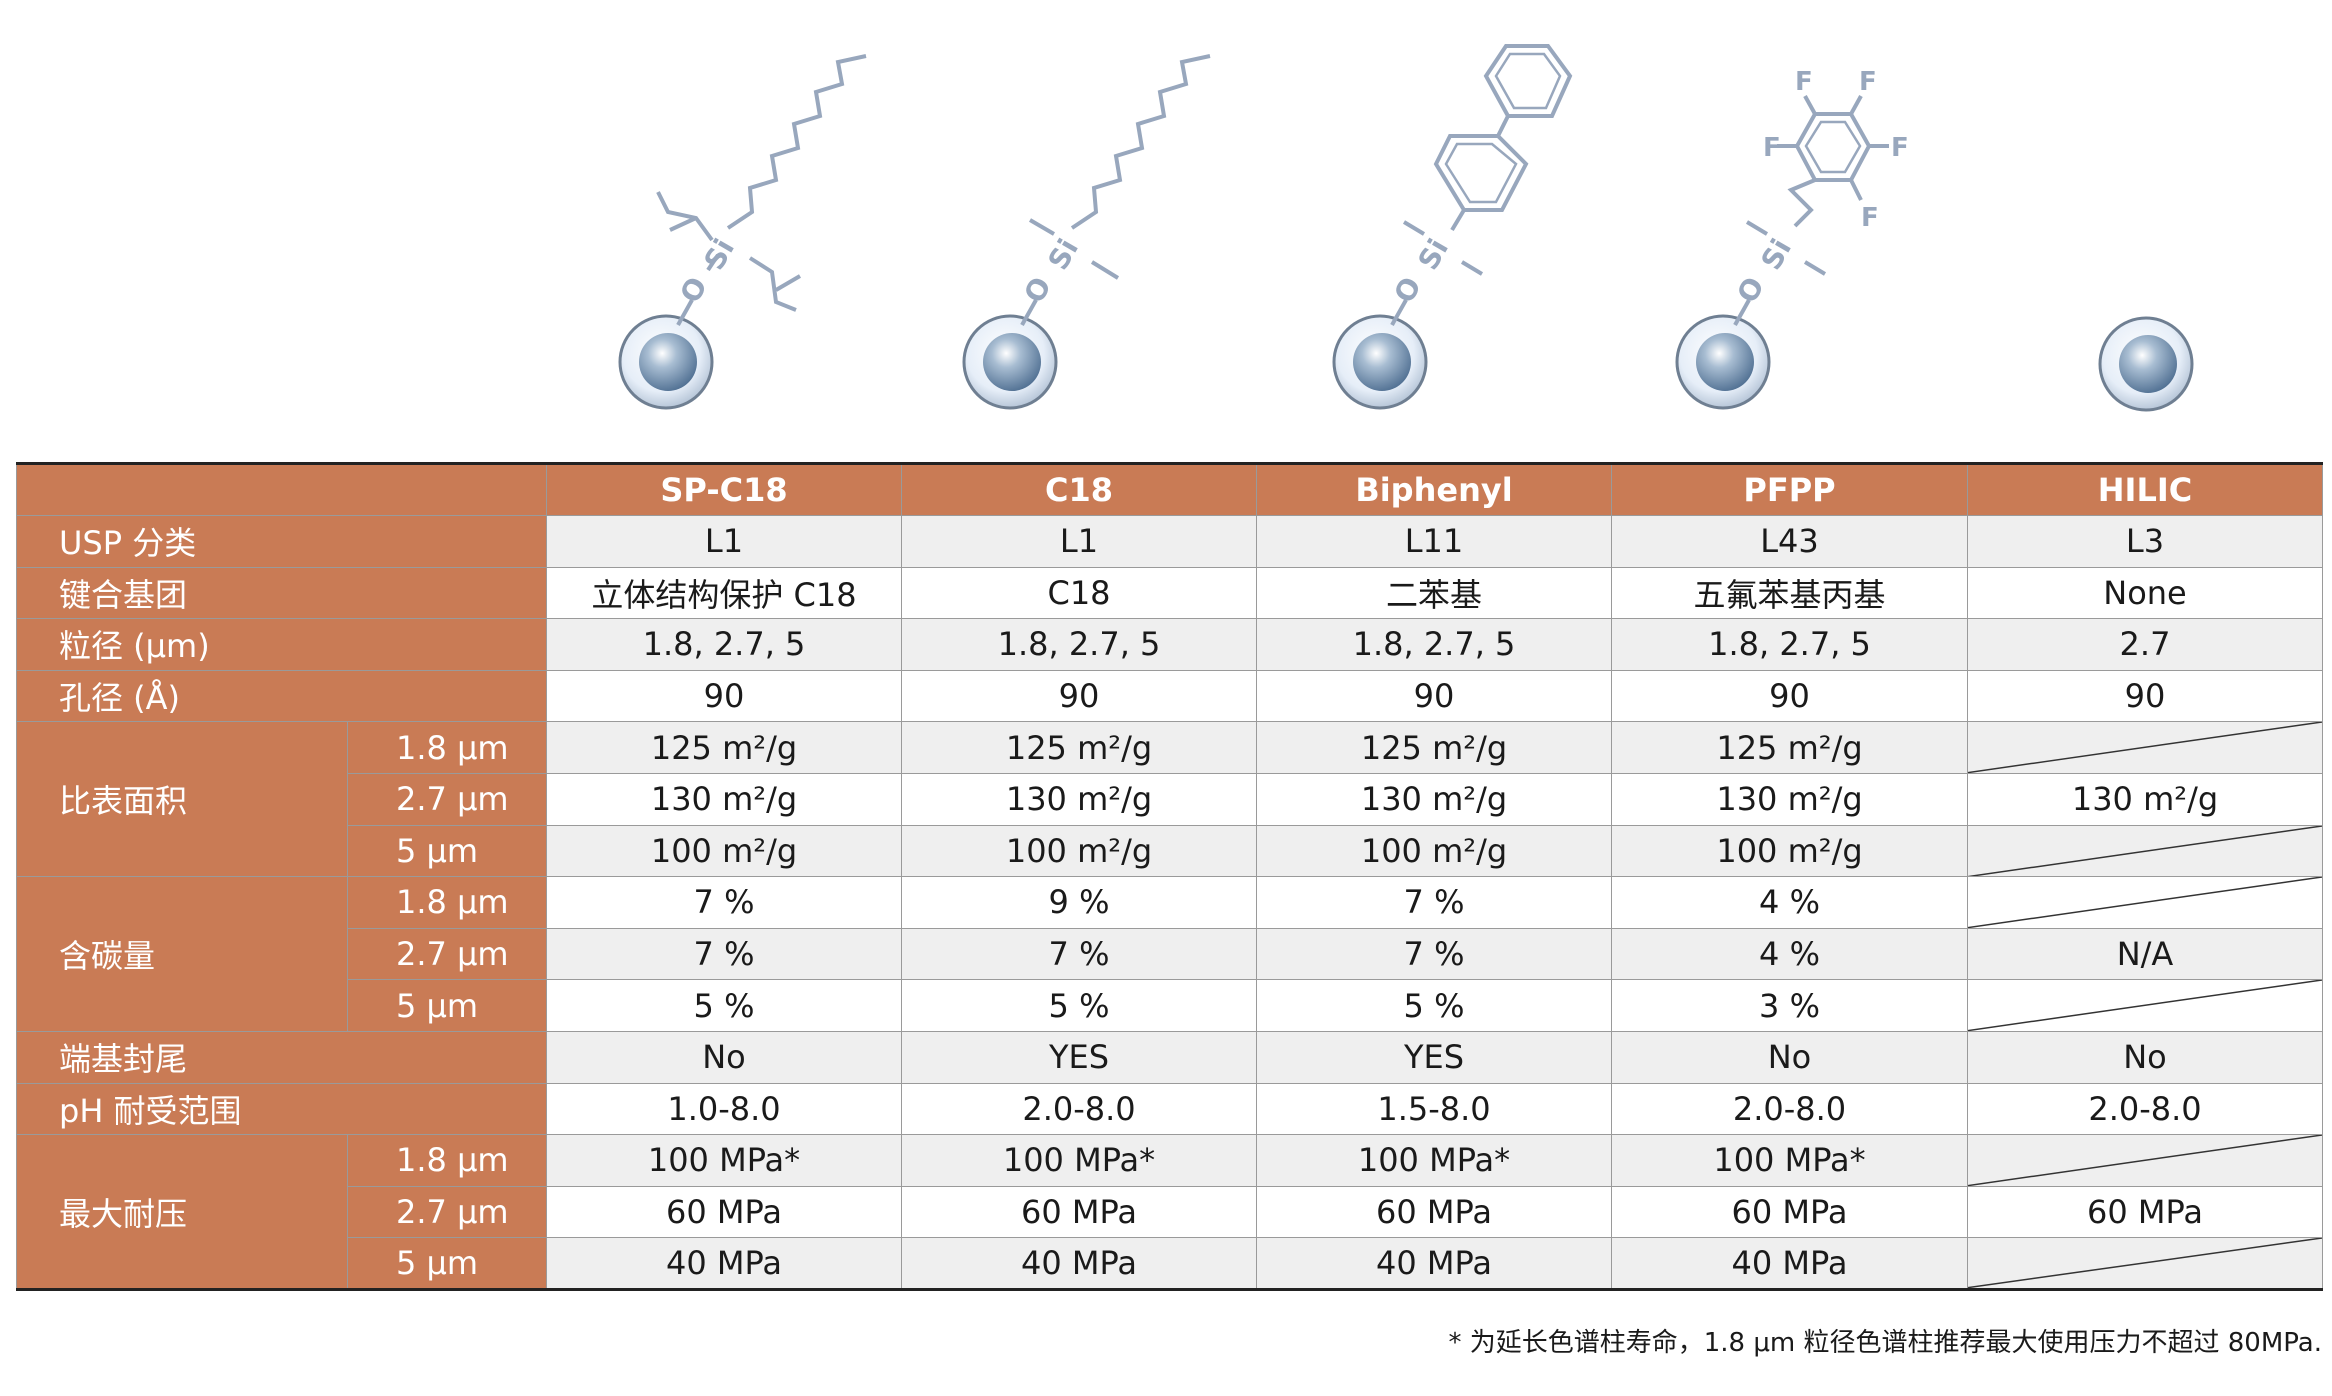  I want to click on table-cell: 2.7, so click(2145, 644).